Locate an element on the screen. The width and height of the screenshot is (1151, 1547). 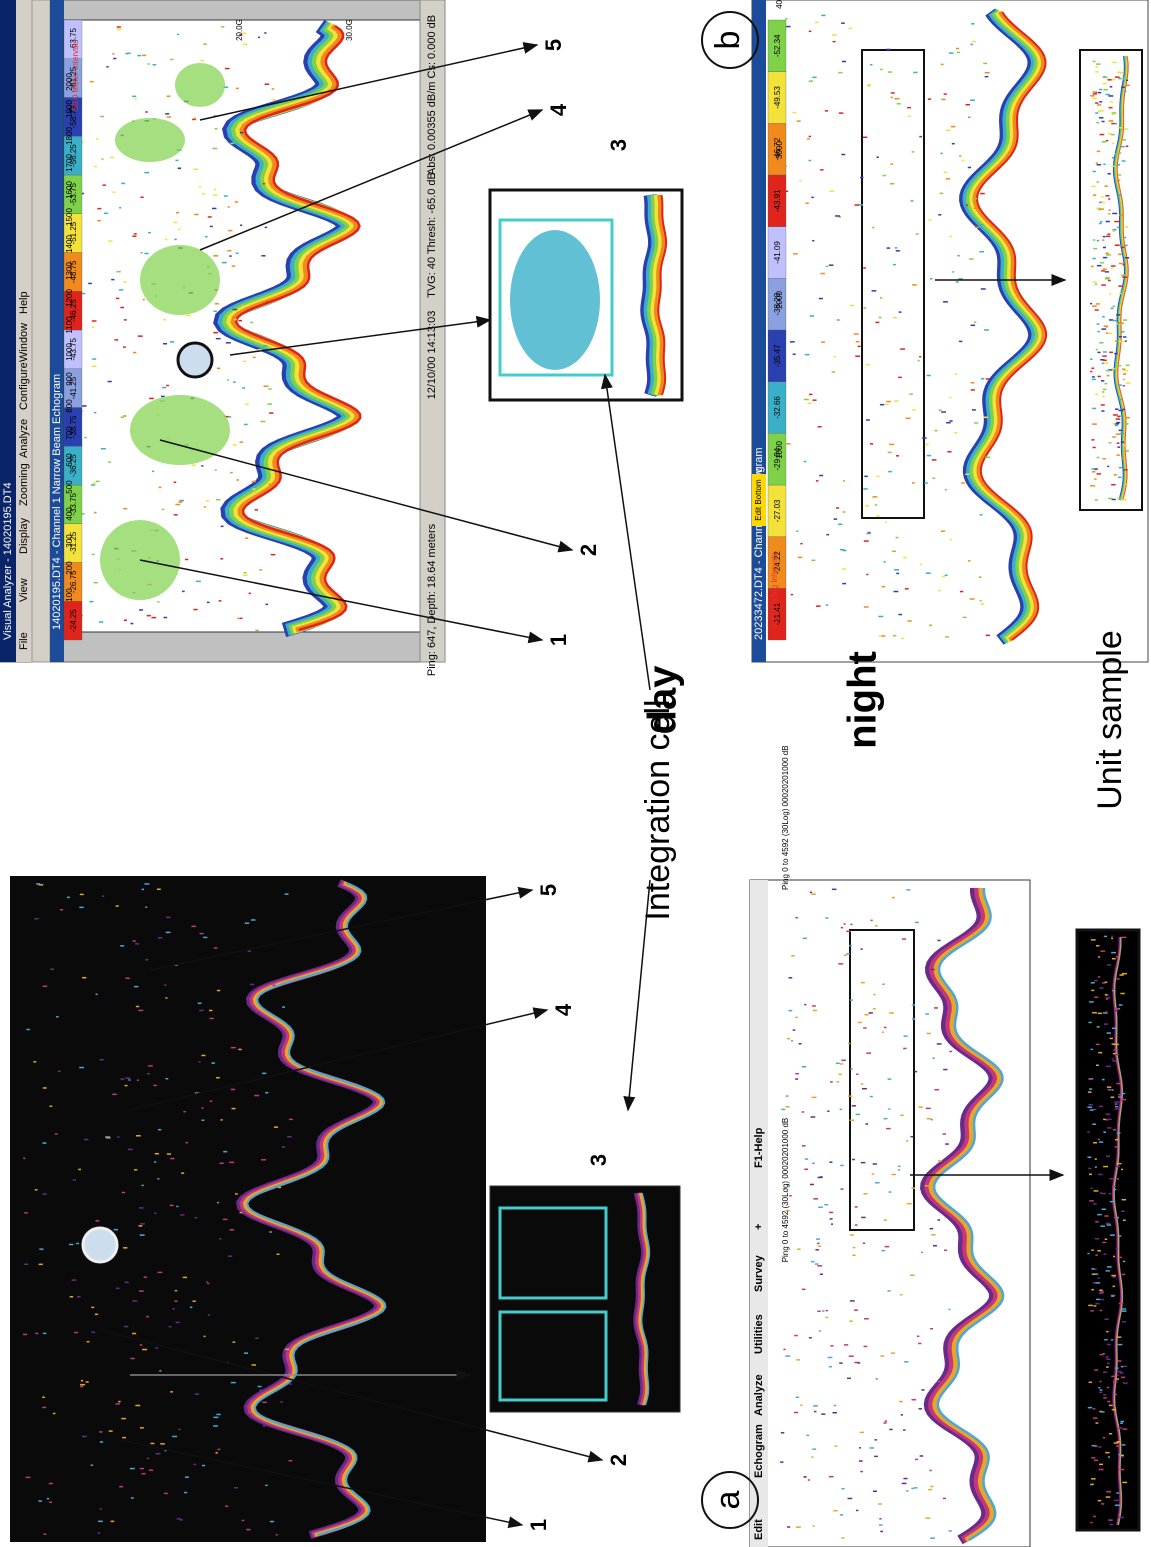
menu-item: Display is located at coordinates (24, 535).